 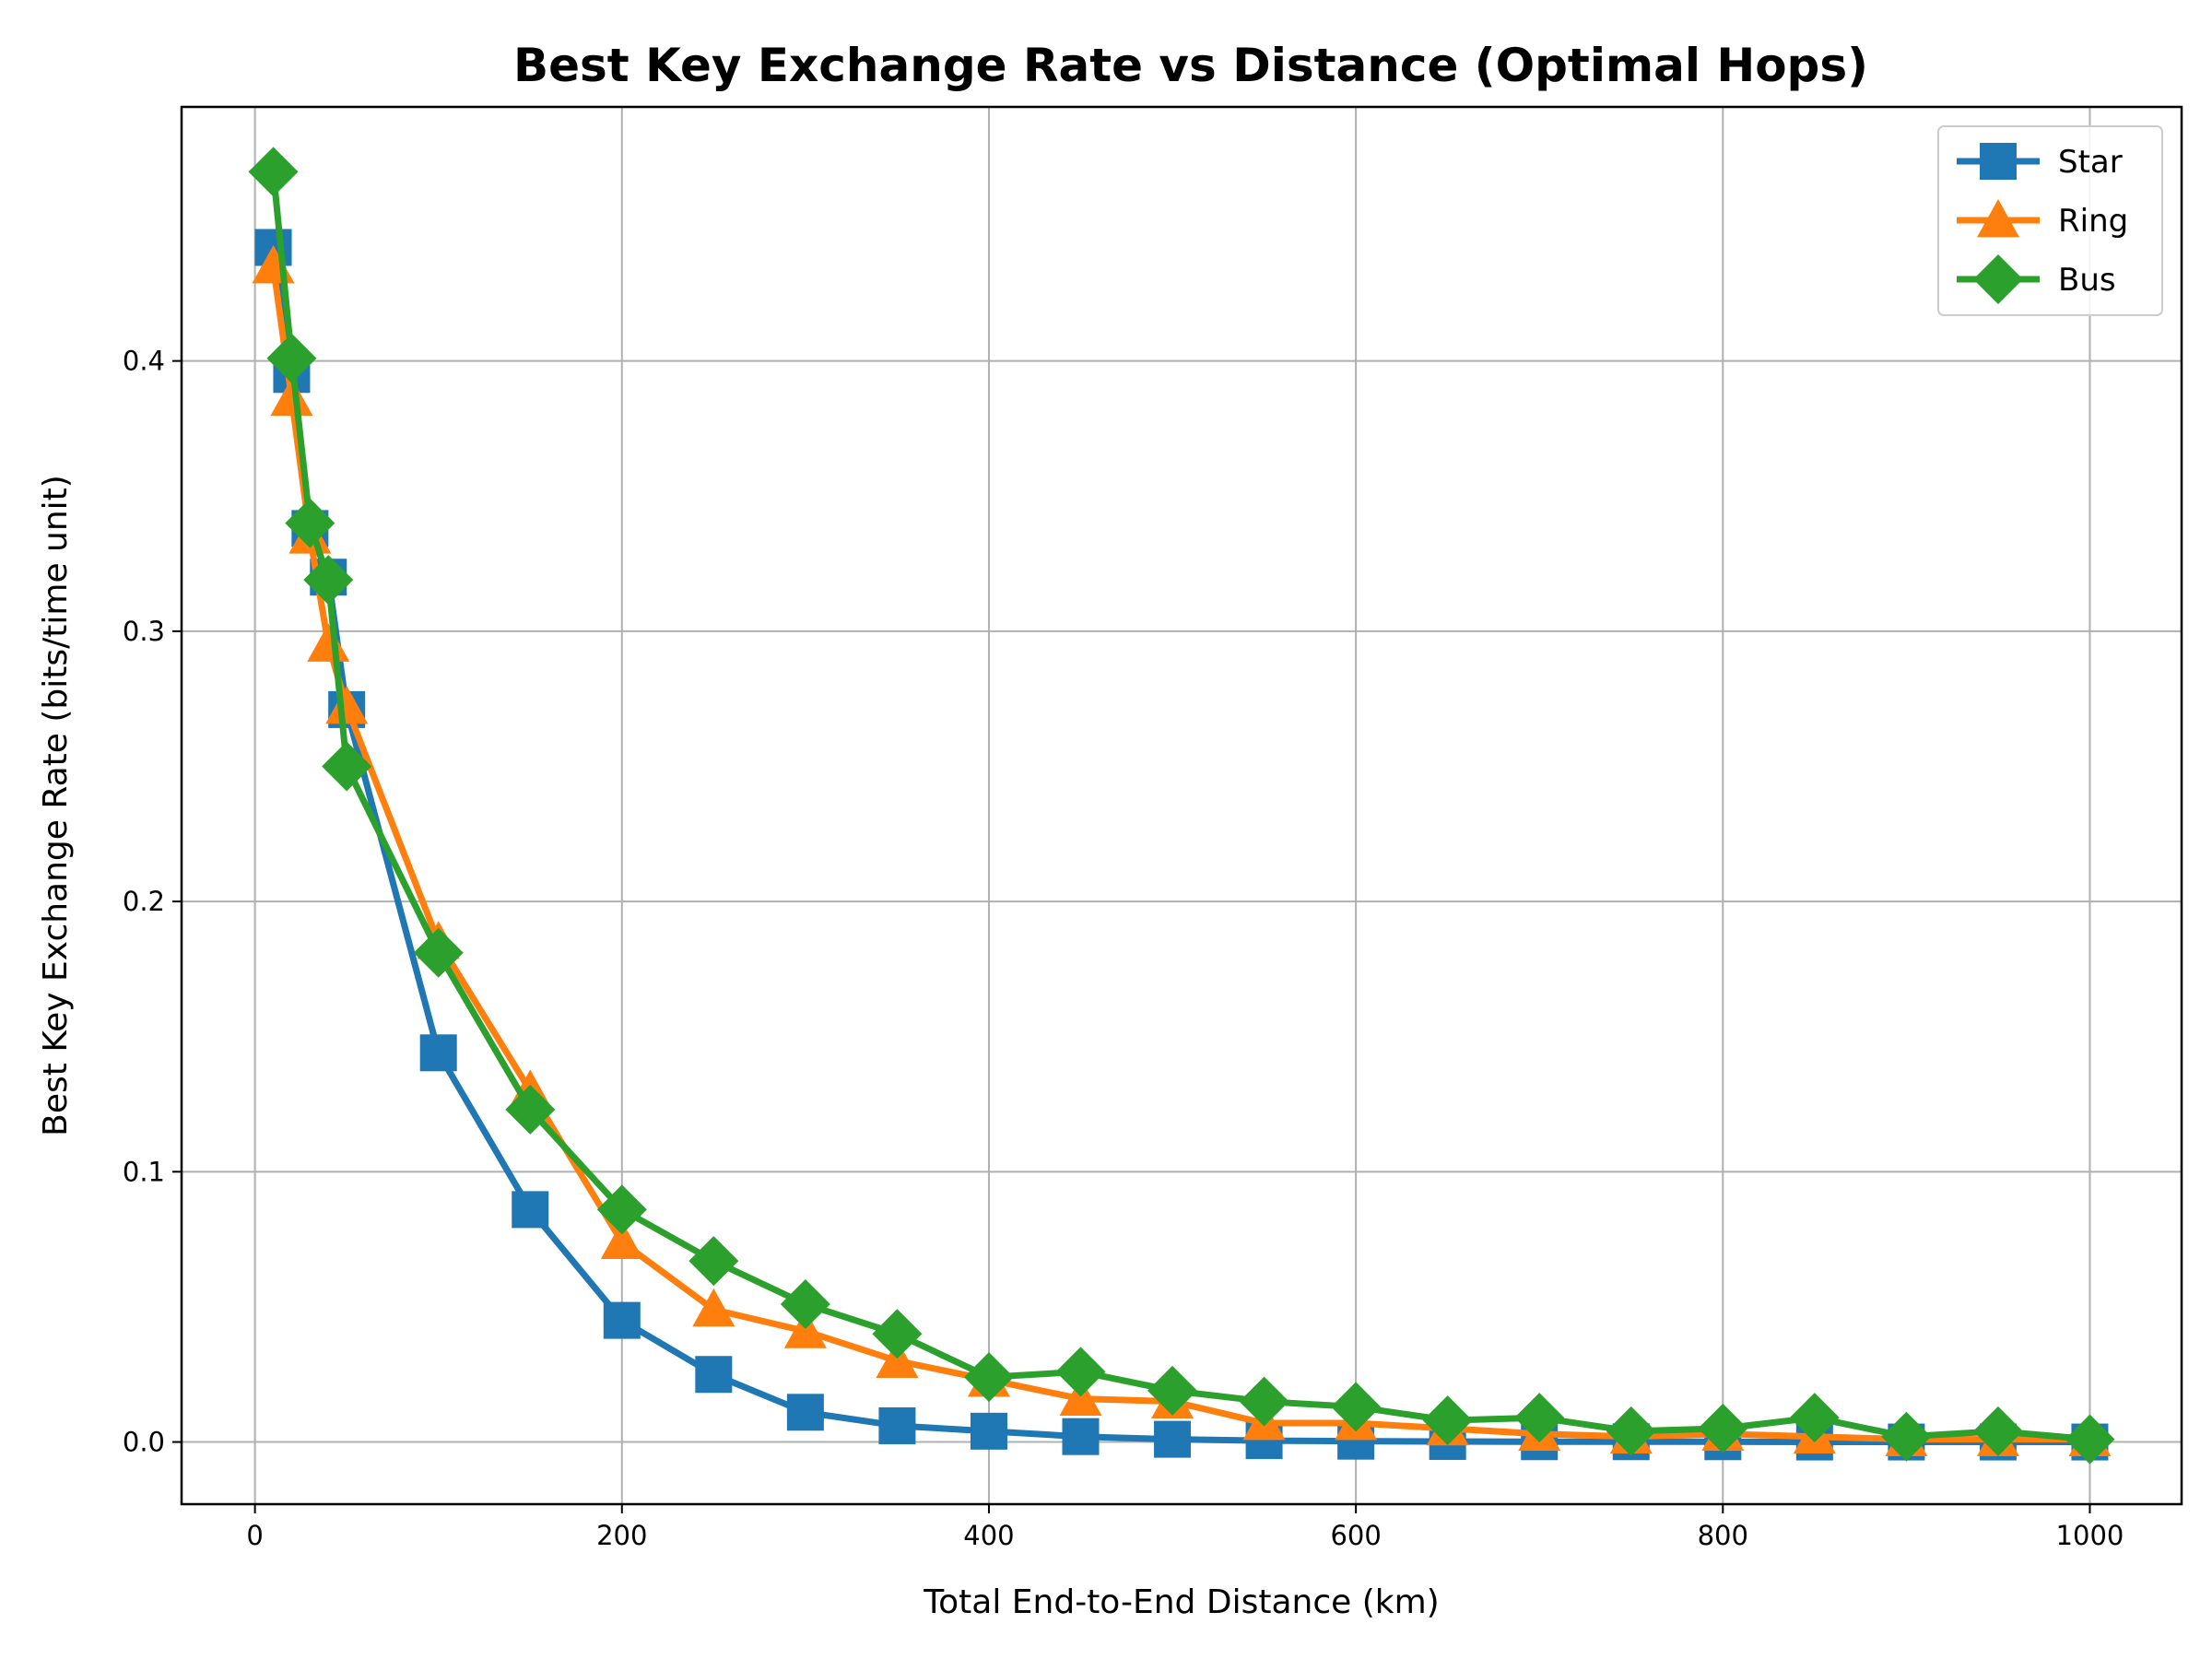 What do you see at coordinates (1998, 218) in the screenshot?
I see `legend-marker-ring` at bounding box center [1998, 218].